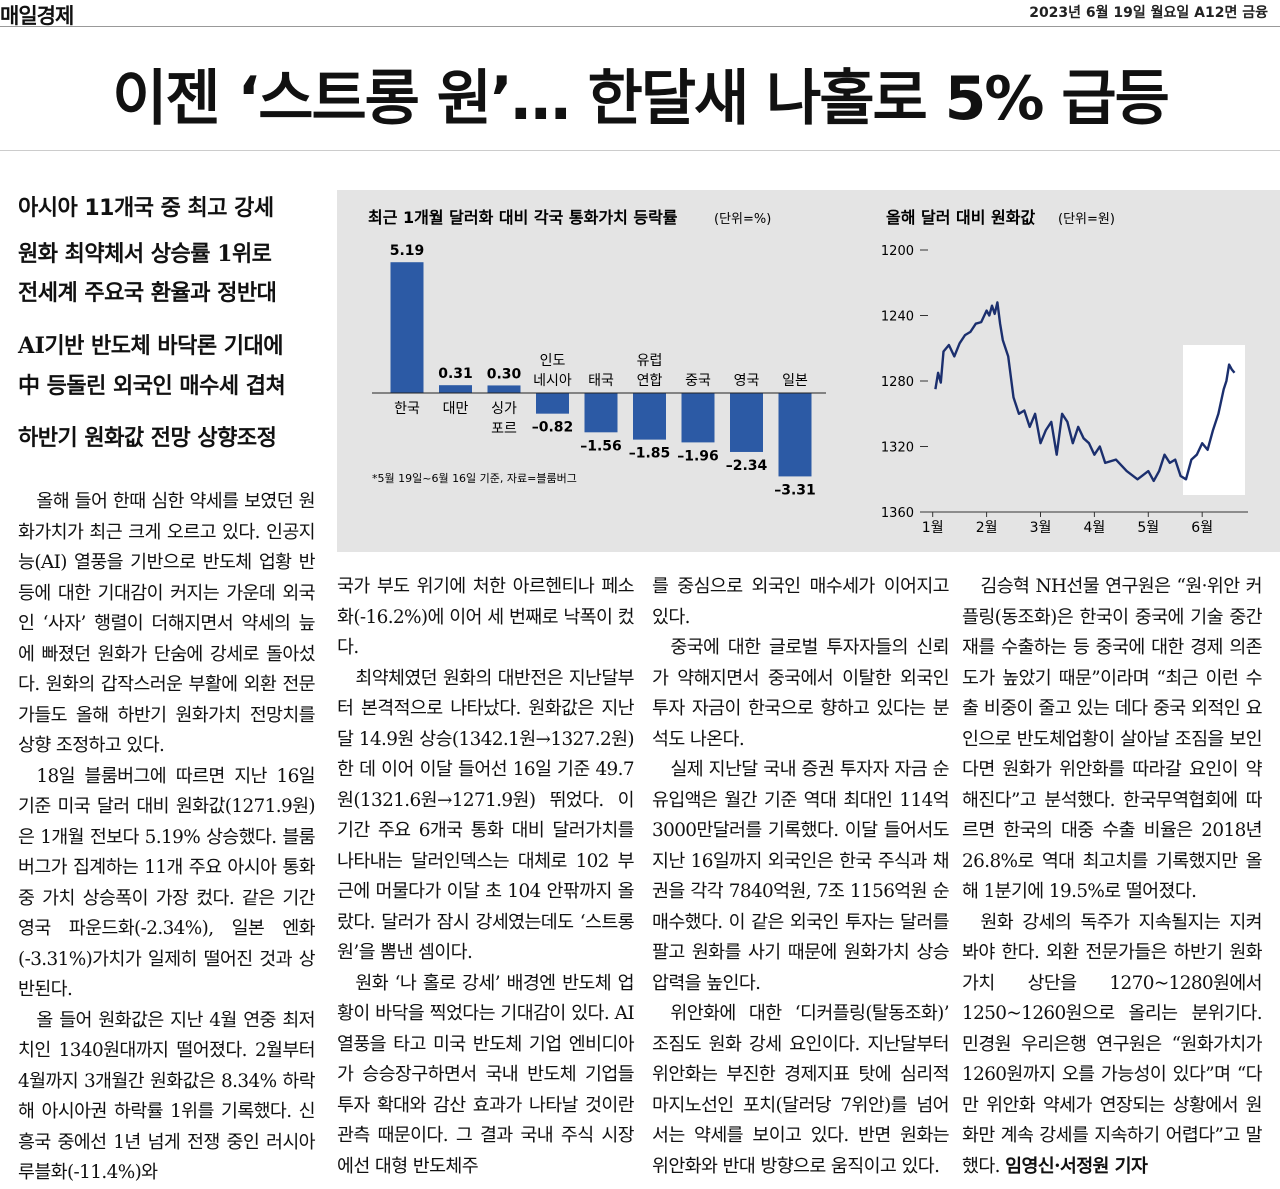  What do you see at coordinates (650, 371) in the screenshot?
I see `category-label: 유럽 연합` at bounding box center [650, 371].